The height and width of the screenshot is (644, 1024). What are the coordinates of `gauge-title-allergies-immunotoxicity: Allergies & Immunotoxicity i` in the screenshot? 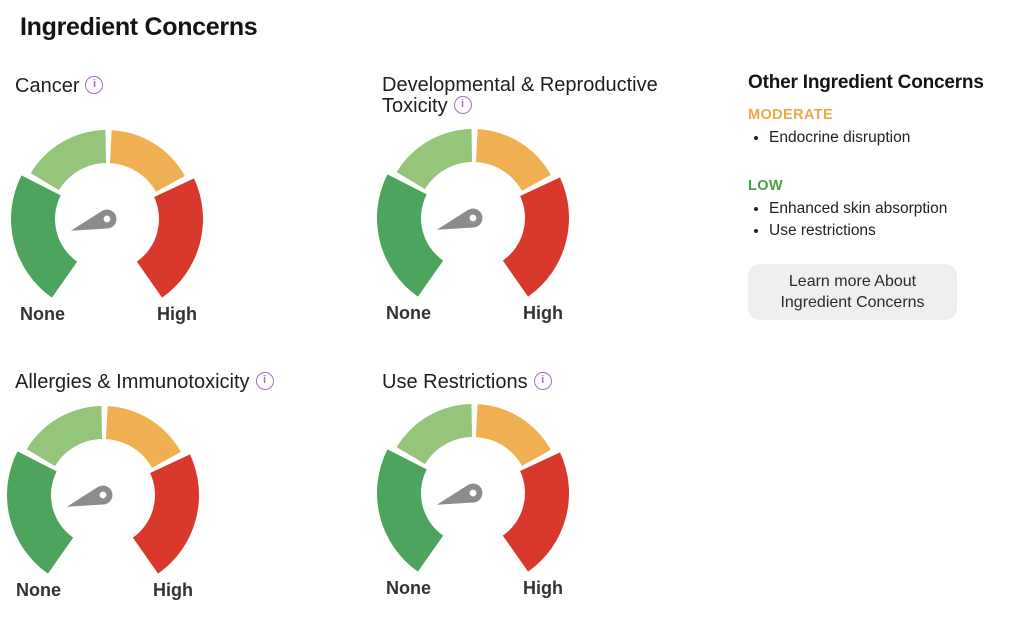 It's located at (144, 382).